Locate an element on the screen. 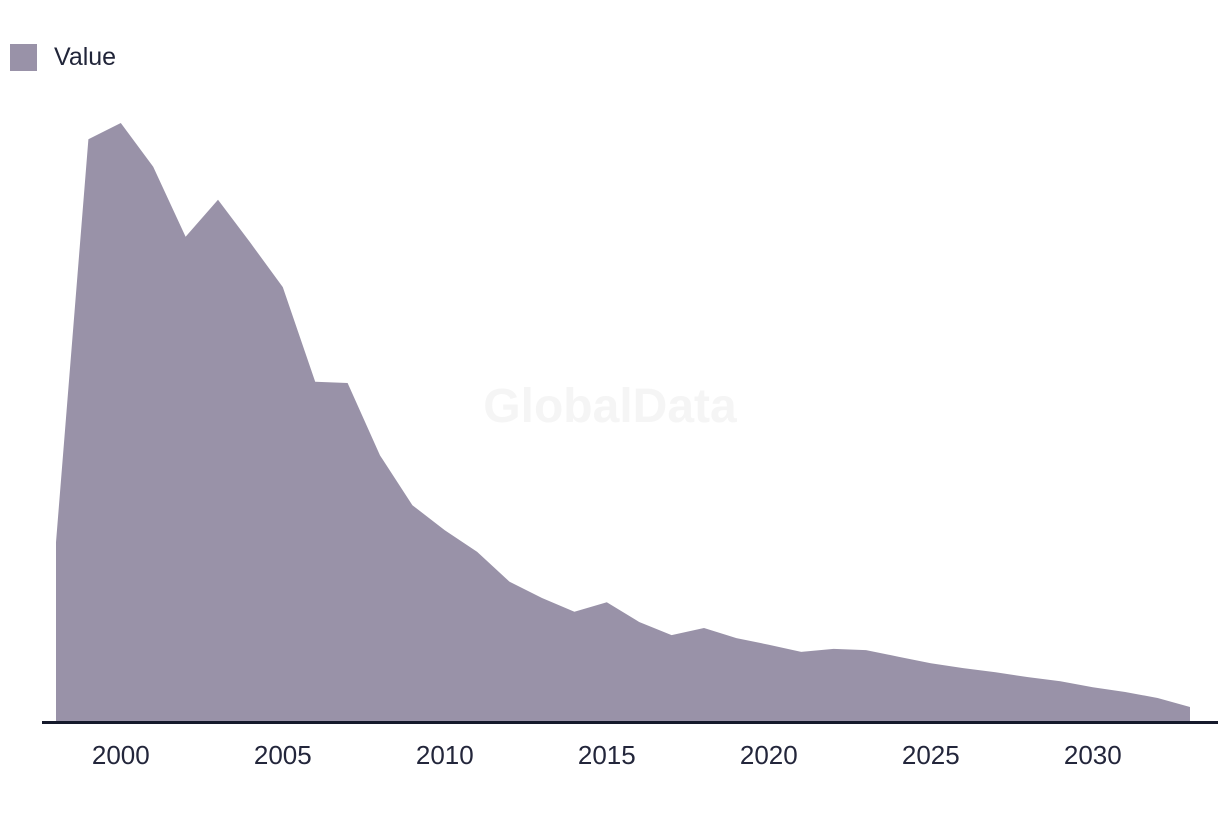 Image resolution: width=1220 pixels, height=816 pixels. x-tick-label-2000: 2000 is located at coordinates (120, 755).